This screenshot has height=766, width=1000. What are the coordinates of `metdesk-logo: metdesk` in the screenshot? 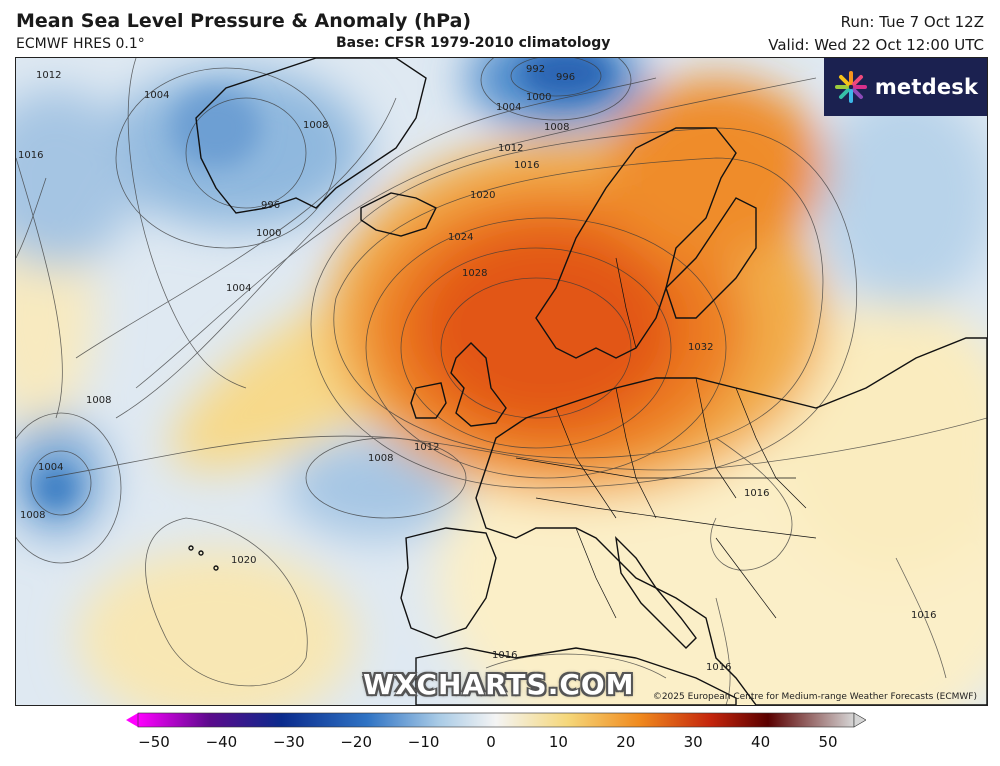 It's located at (905, 87).